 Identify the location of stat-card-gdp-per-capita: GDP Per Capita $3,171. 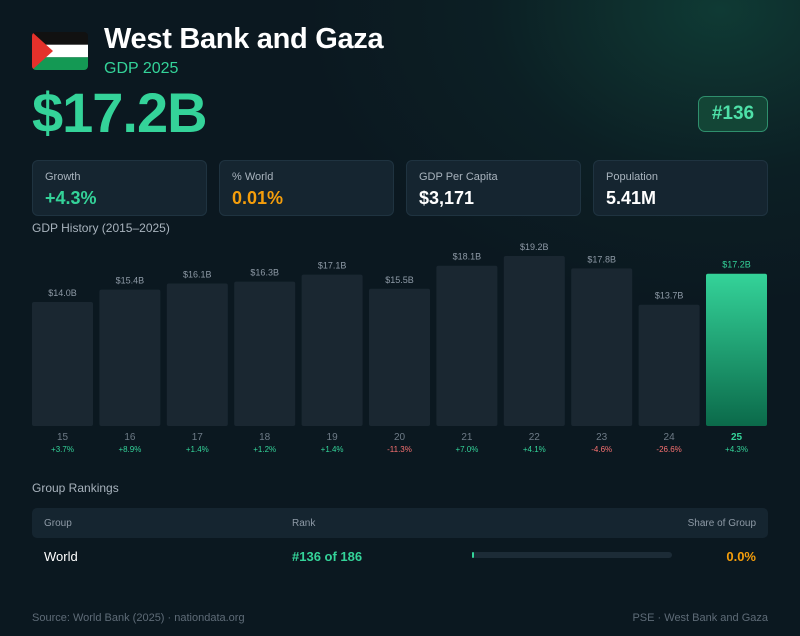
(493, 188).